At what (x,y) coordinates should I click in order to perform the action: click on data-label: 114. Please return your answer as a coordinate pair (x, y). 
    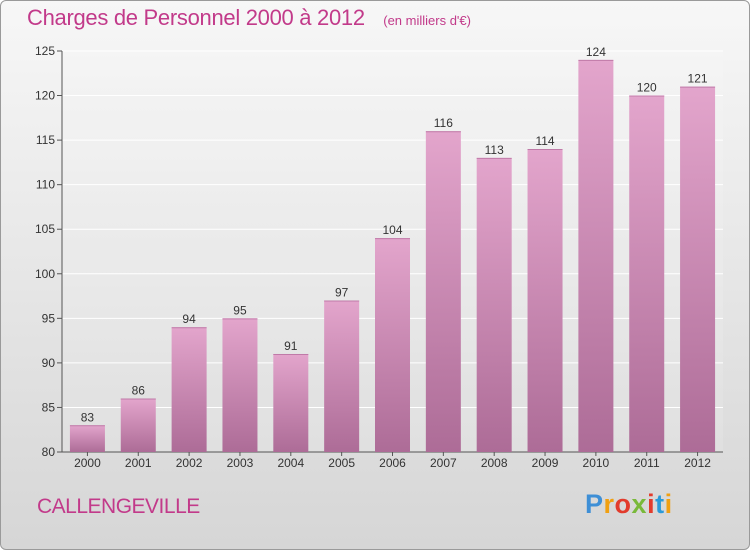
    Looking at the image, I should click on (544, 141).